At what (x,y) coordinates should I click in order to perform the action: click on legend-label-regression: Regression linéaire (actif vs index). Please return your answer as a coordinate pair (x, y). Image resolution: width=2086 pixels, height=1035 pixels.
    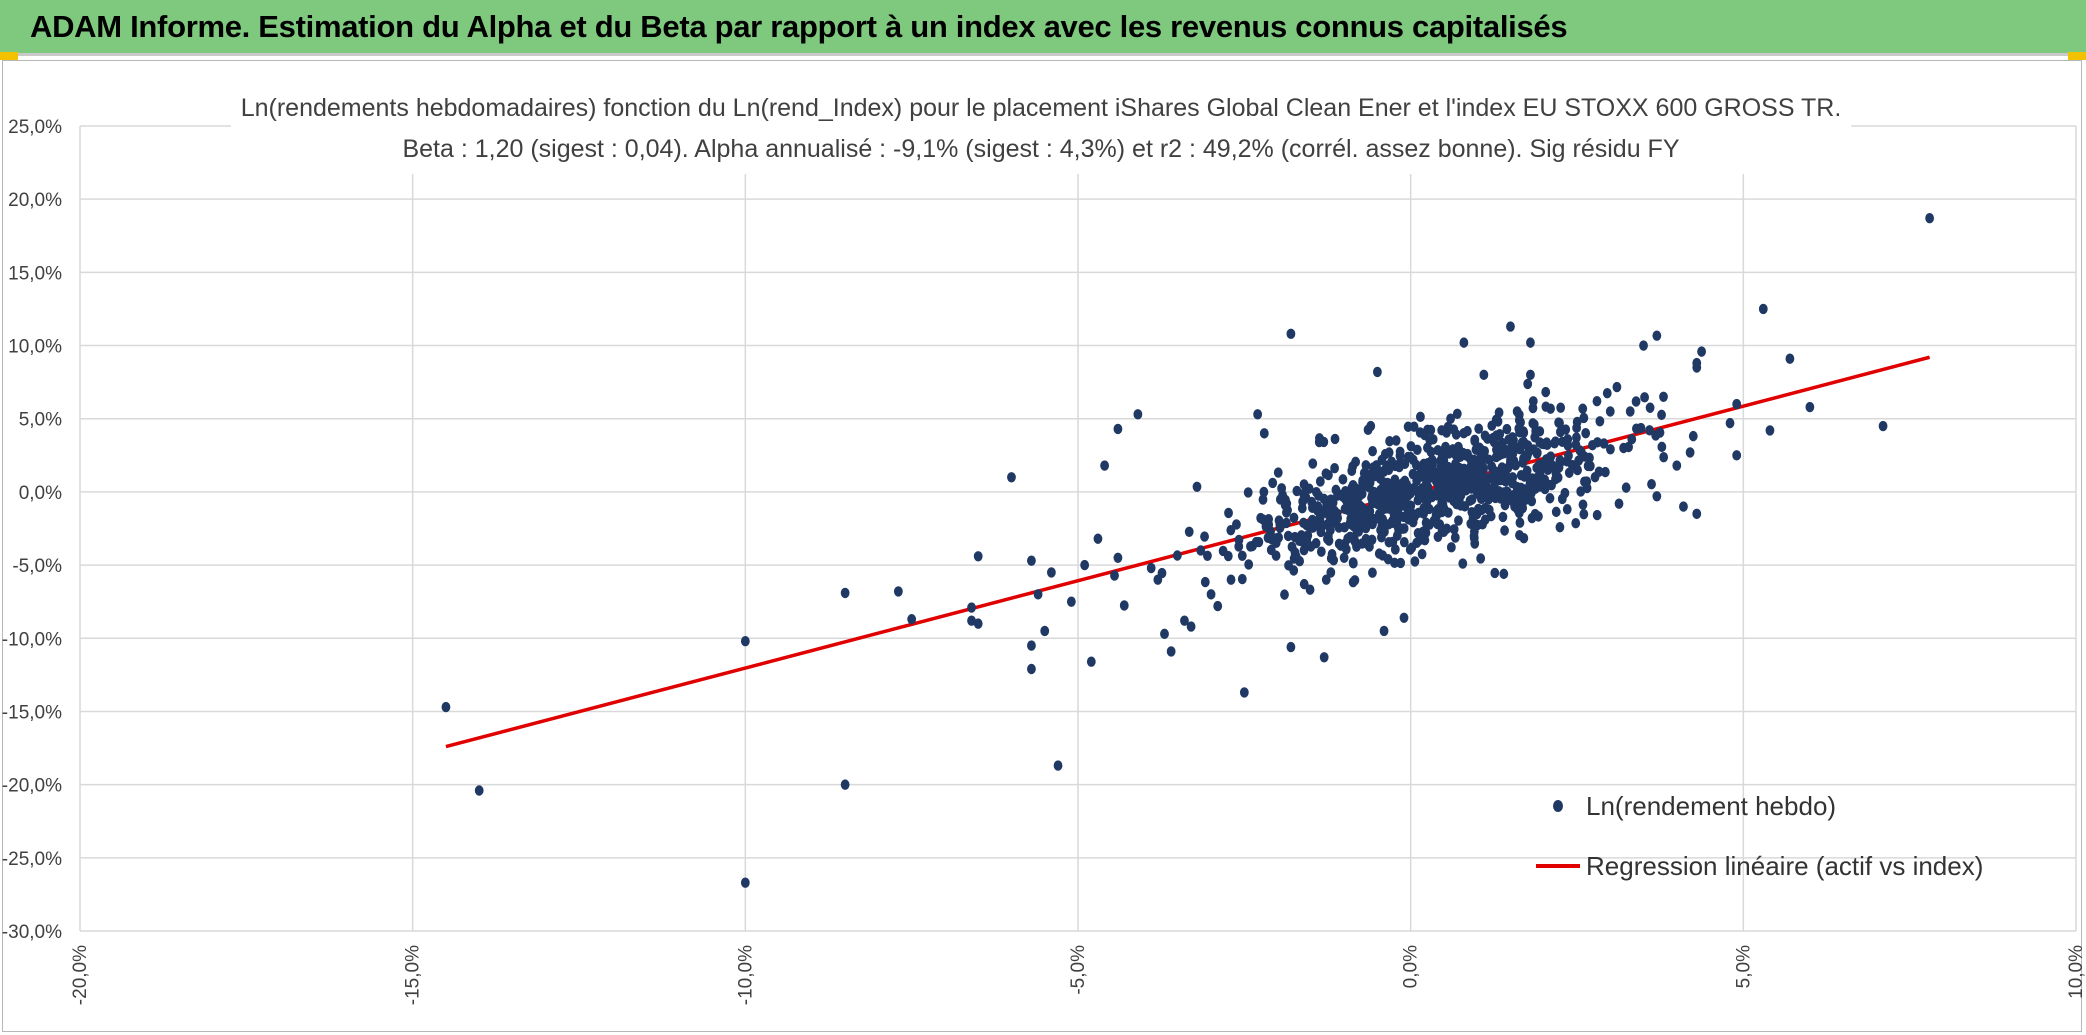
    Looking at the image, I should click on (1785, 865).